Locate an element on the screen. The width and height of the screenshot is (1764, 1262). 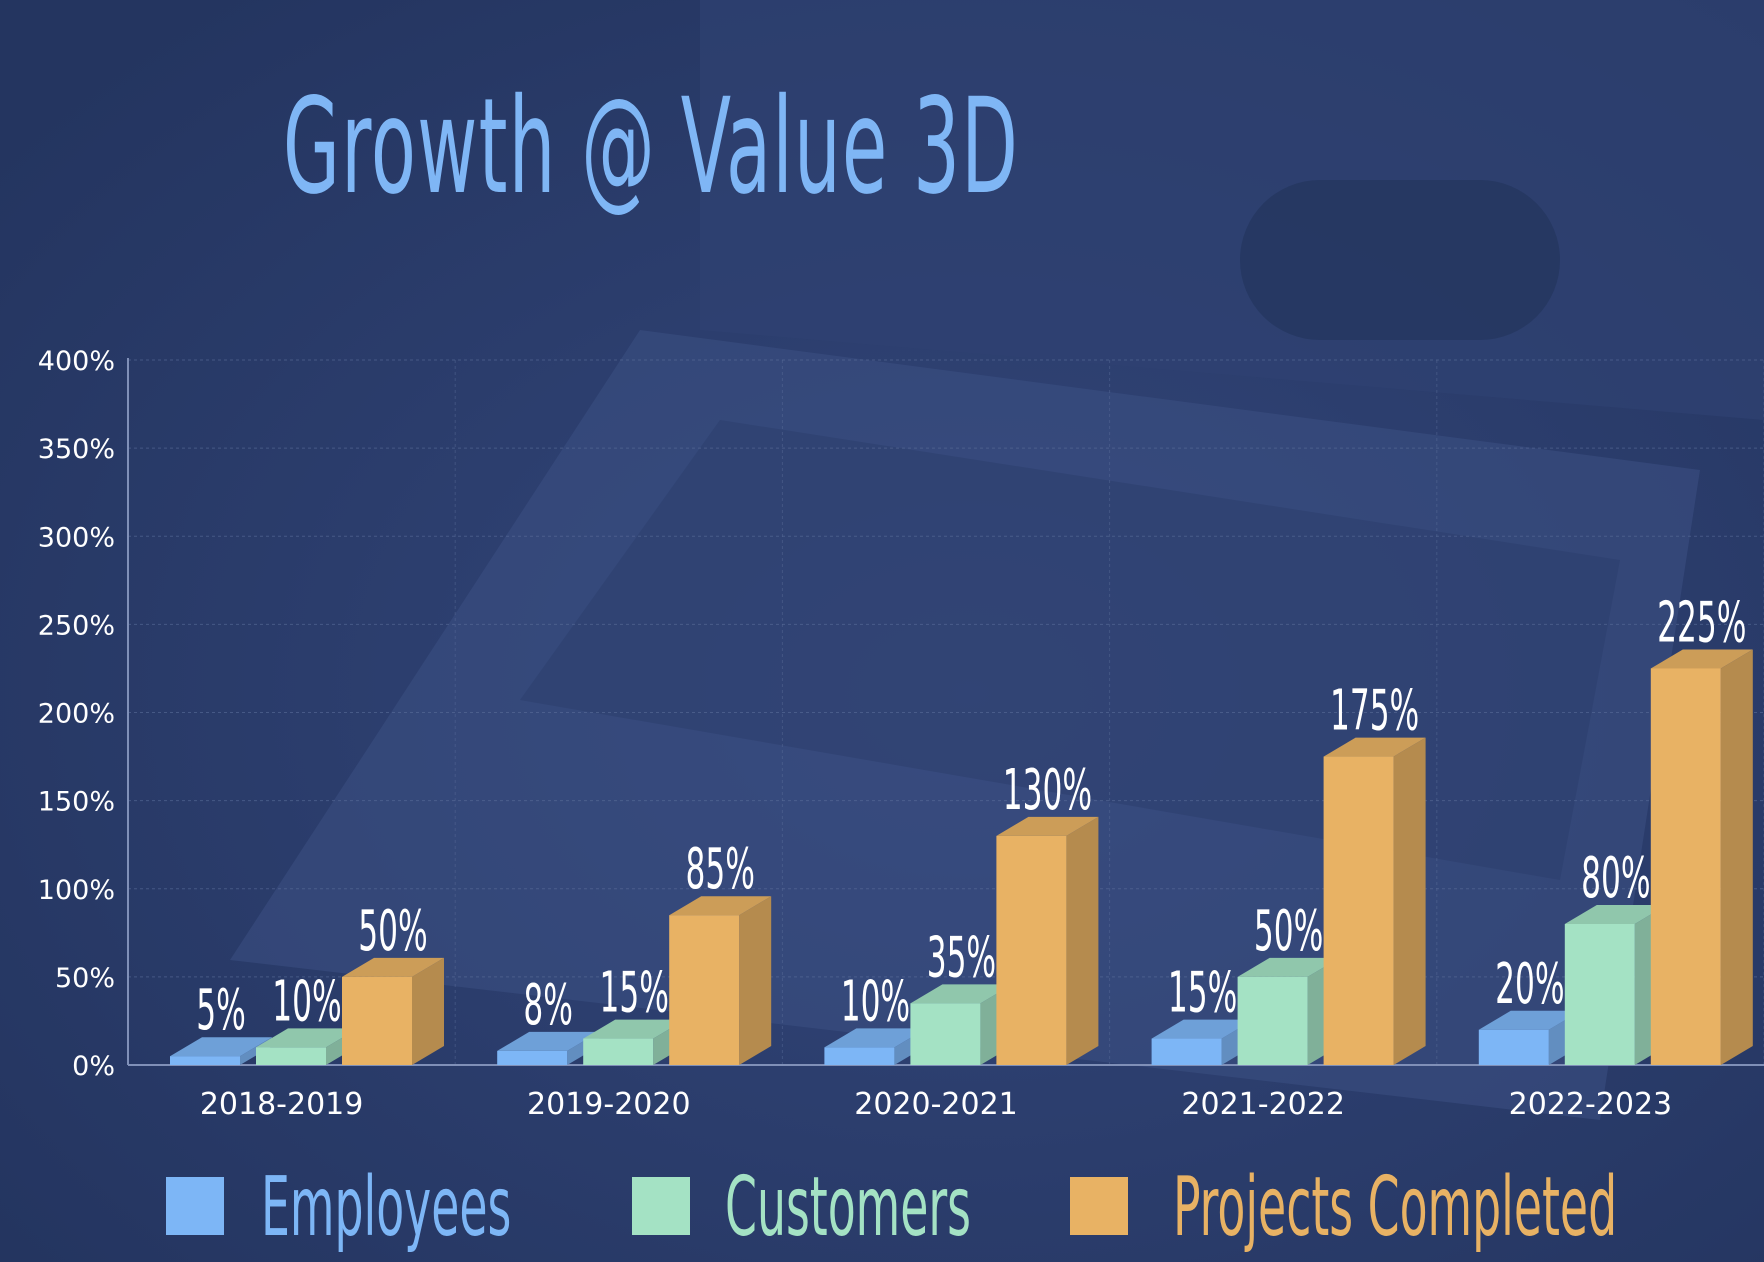
data-label: 85% is located at coordinates (719, 869).